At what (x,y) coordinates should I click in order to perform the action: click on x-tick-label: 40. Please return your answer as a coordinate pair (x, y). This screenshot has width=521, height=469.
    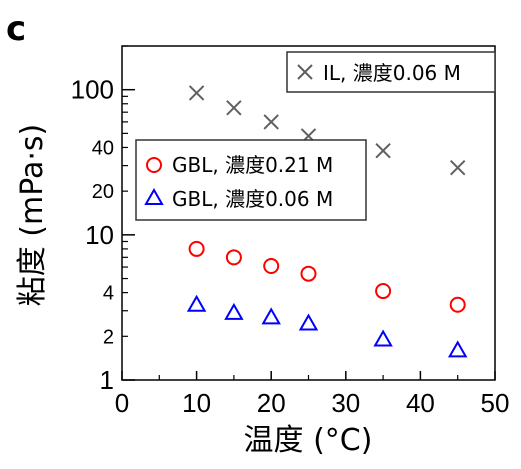
    Looking at the image, I should click on (420, 403).